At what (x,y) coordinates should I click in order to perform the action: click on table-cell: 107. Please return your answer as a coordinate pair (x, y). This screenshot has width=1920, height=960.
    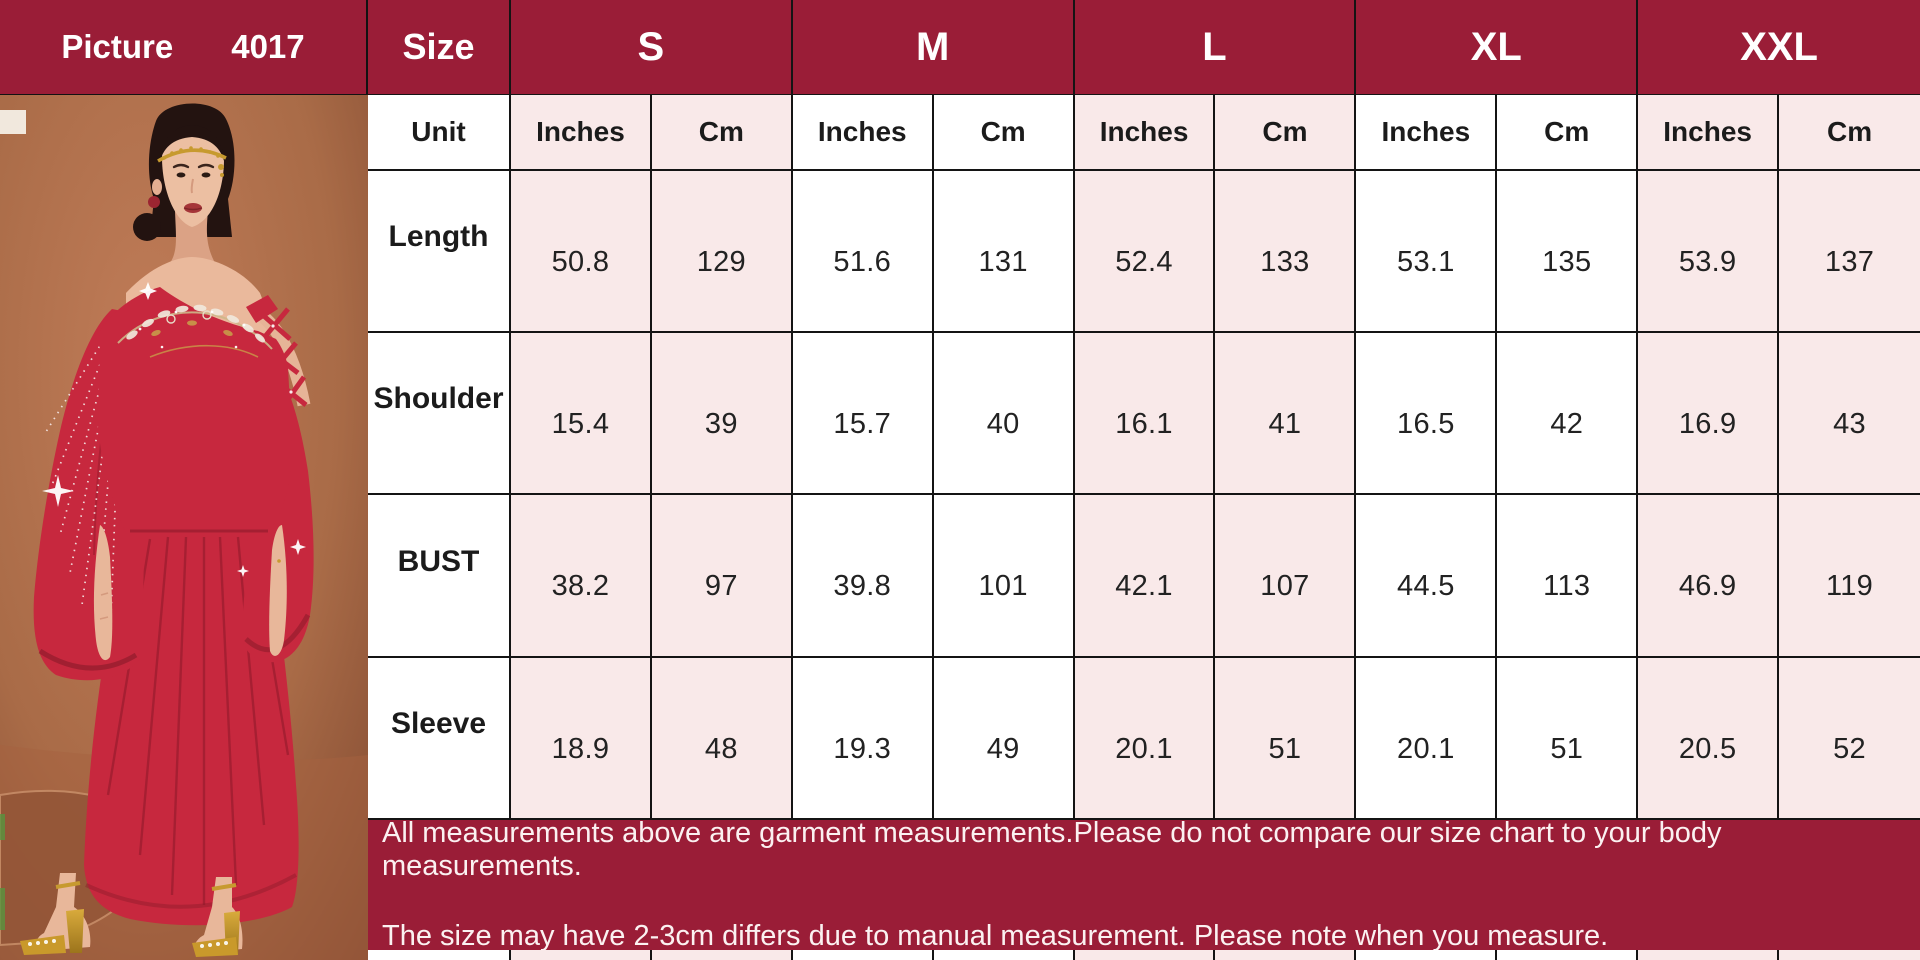
    Looking at the image, I should click on (1286, 576).